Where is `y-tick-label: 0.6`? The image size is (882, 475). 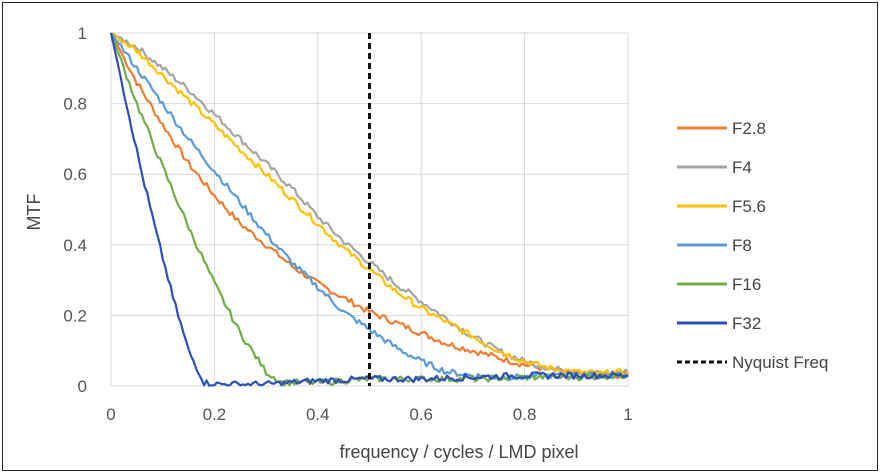
y-tick-label: 0.6 is located at coordinates (75, 174).